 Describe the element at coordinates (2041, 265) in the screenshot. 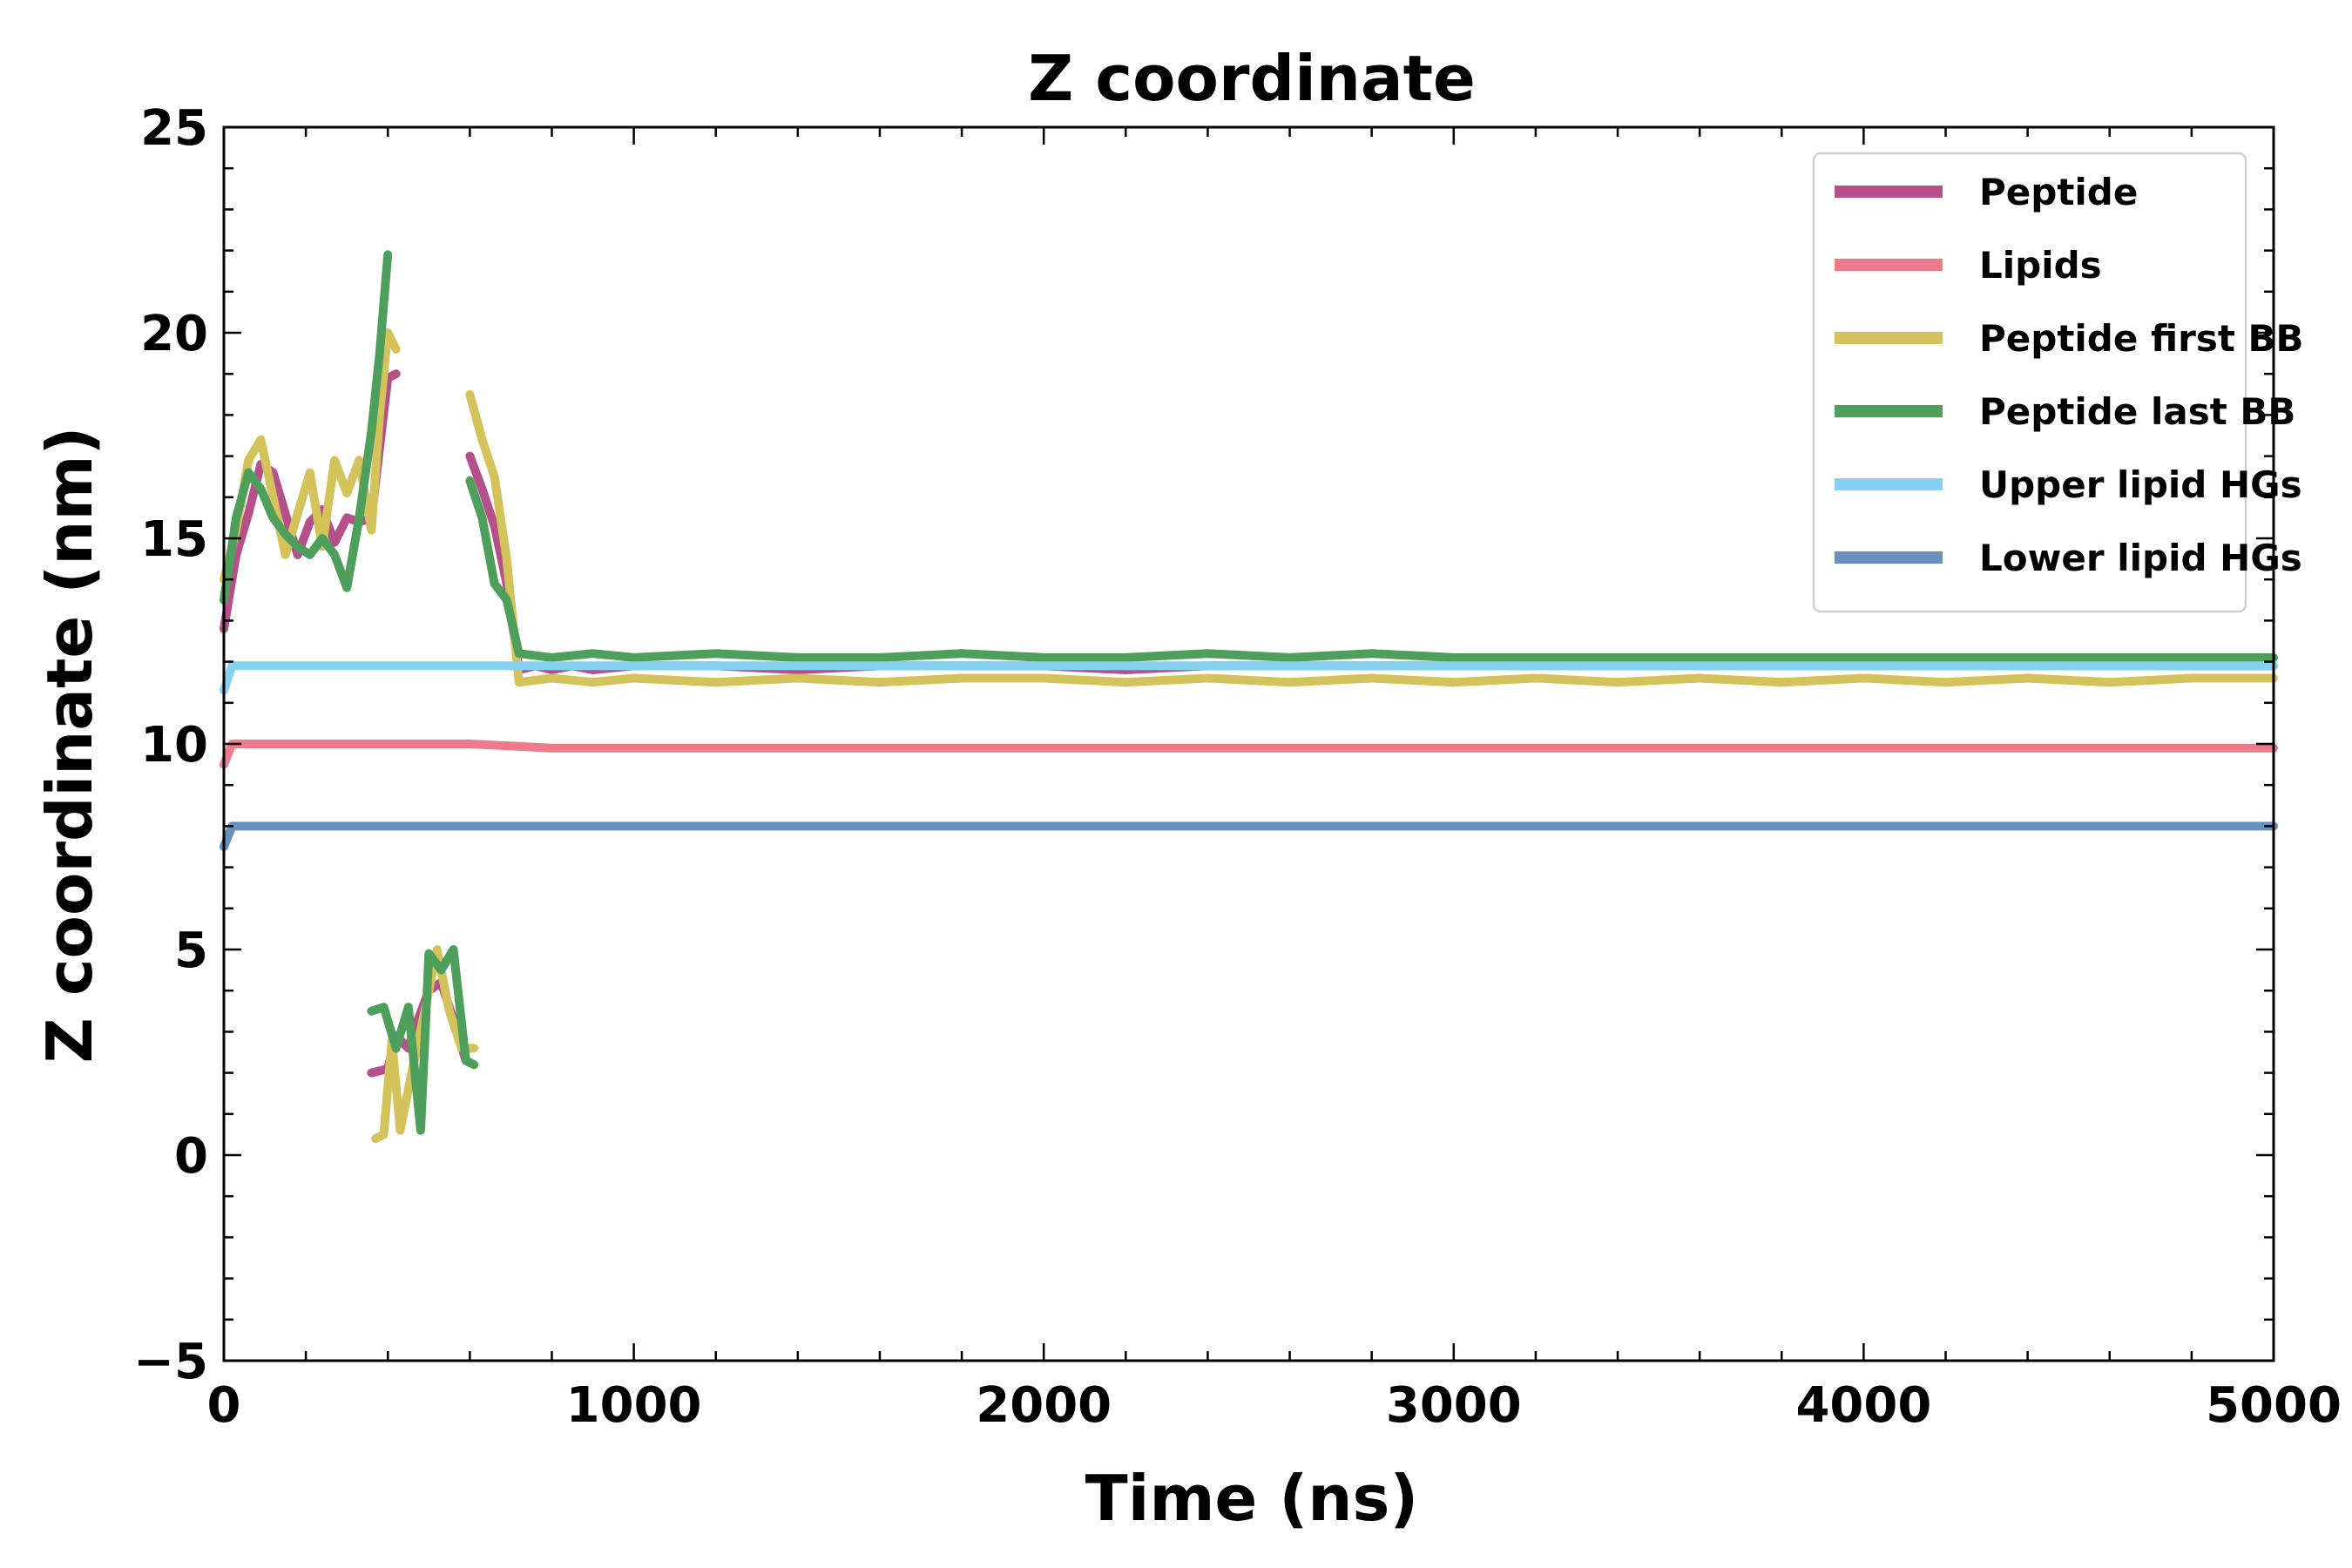

I see `legend-label: Lipids` at that location.